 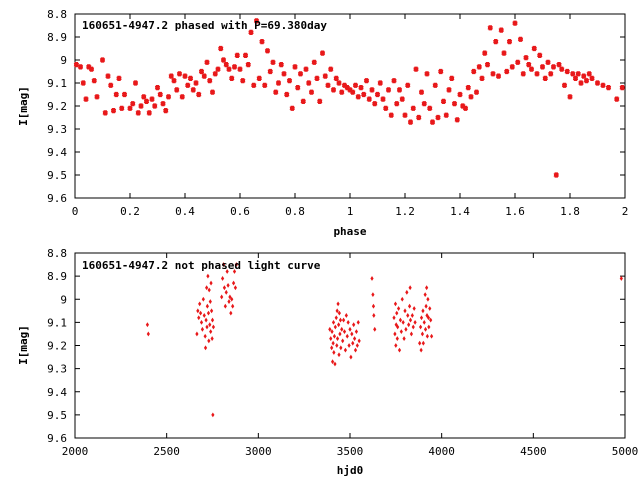 What do you see at coordinates (349, 231) in the screenshot?
I see `phased-plot-xlabel: phase` at bounding box center [349, 231].